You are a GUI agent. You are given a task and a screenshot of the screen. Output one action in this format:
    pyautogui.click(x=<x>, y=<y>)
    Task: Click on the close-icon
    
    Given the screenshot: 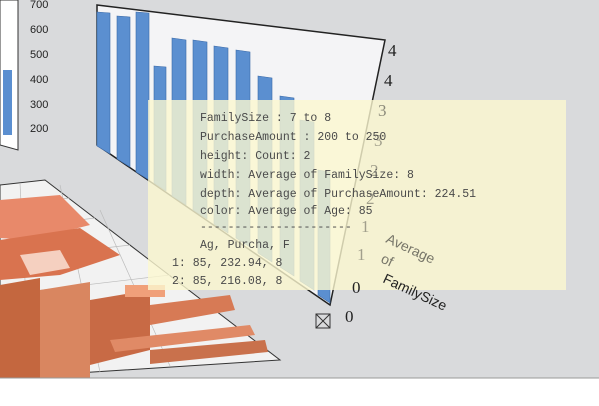 What is the action you would take?
    pyautogui.click(x=323, y=321)
    